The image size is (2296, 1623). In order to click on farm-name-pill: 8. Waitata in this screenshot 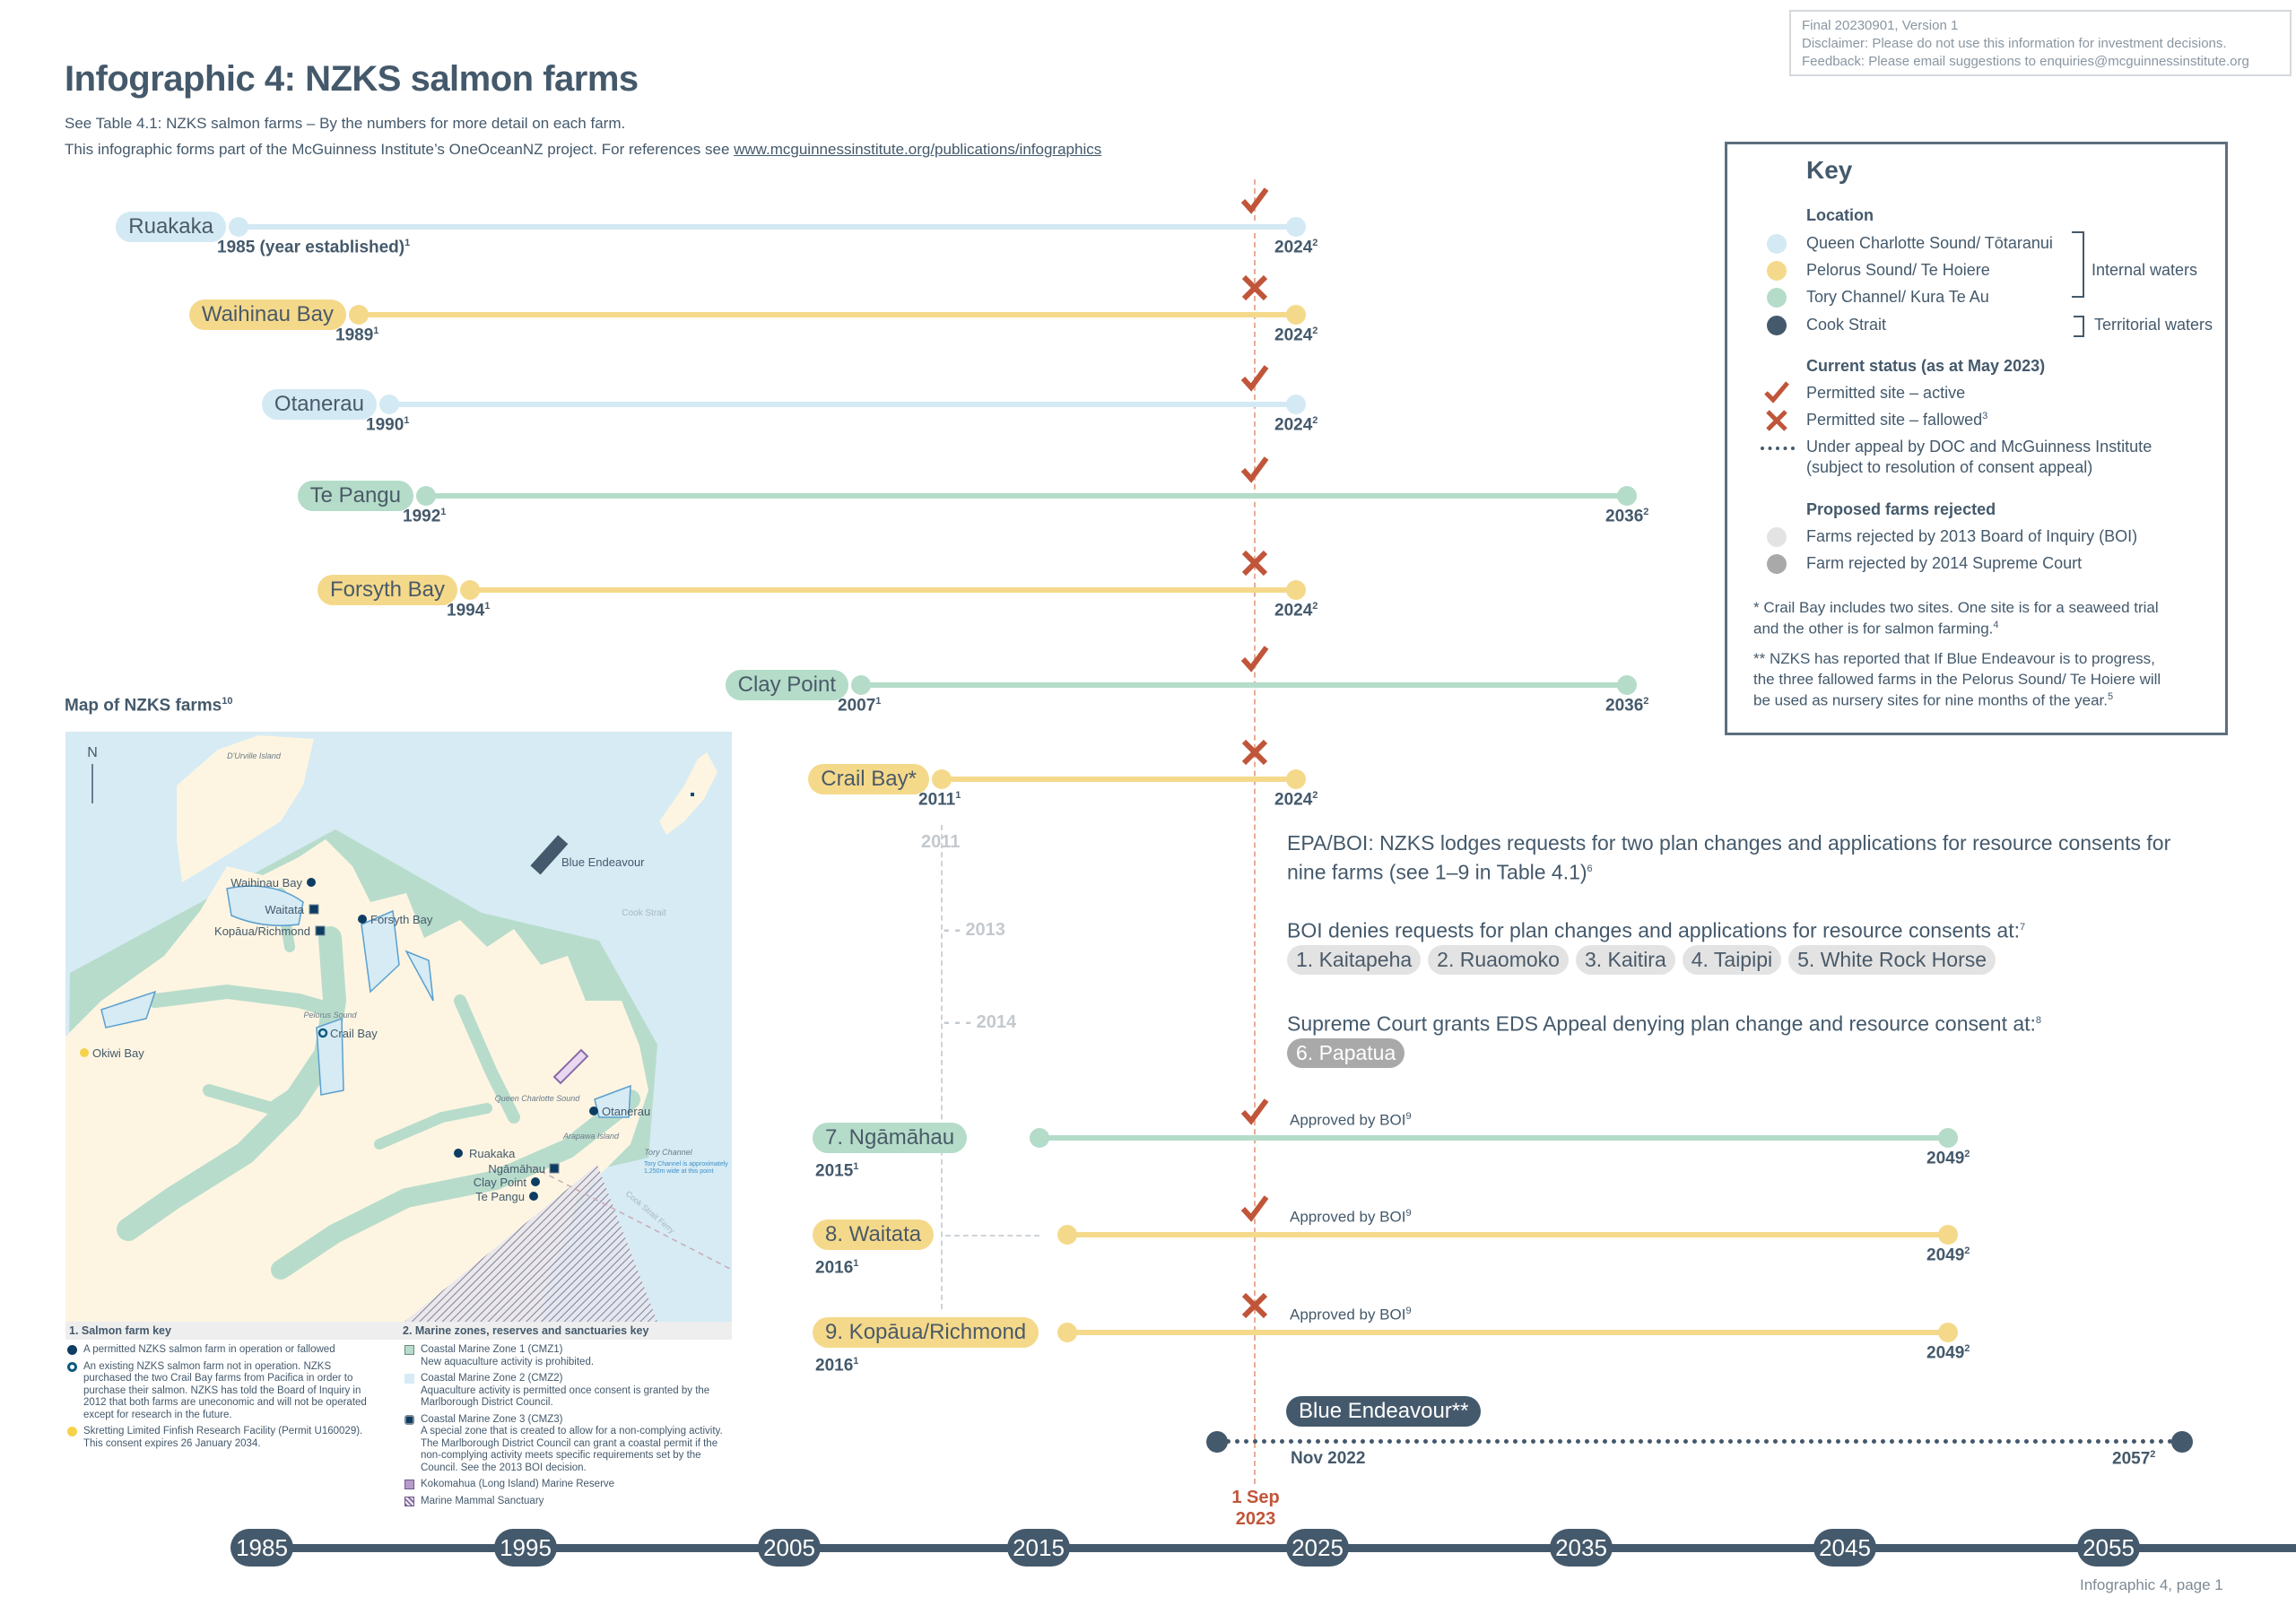, I will do `click(874, 1234)`.